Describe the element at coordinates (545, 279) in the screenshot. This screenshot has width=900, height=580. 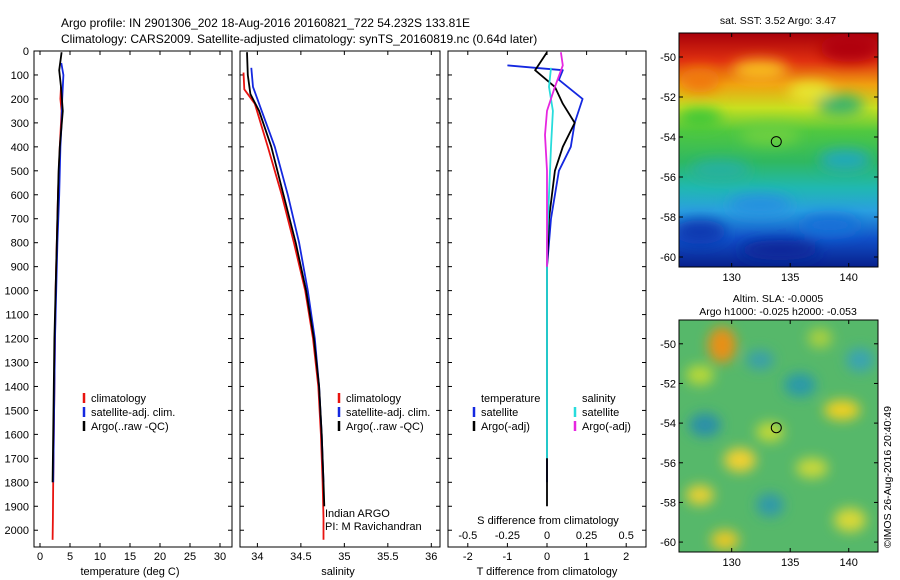
I see `difference-profile-lines` at that location.